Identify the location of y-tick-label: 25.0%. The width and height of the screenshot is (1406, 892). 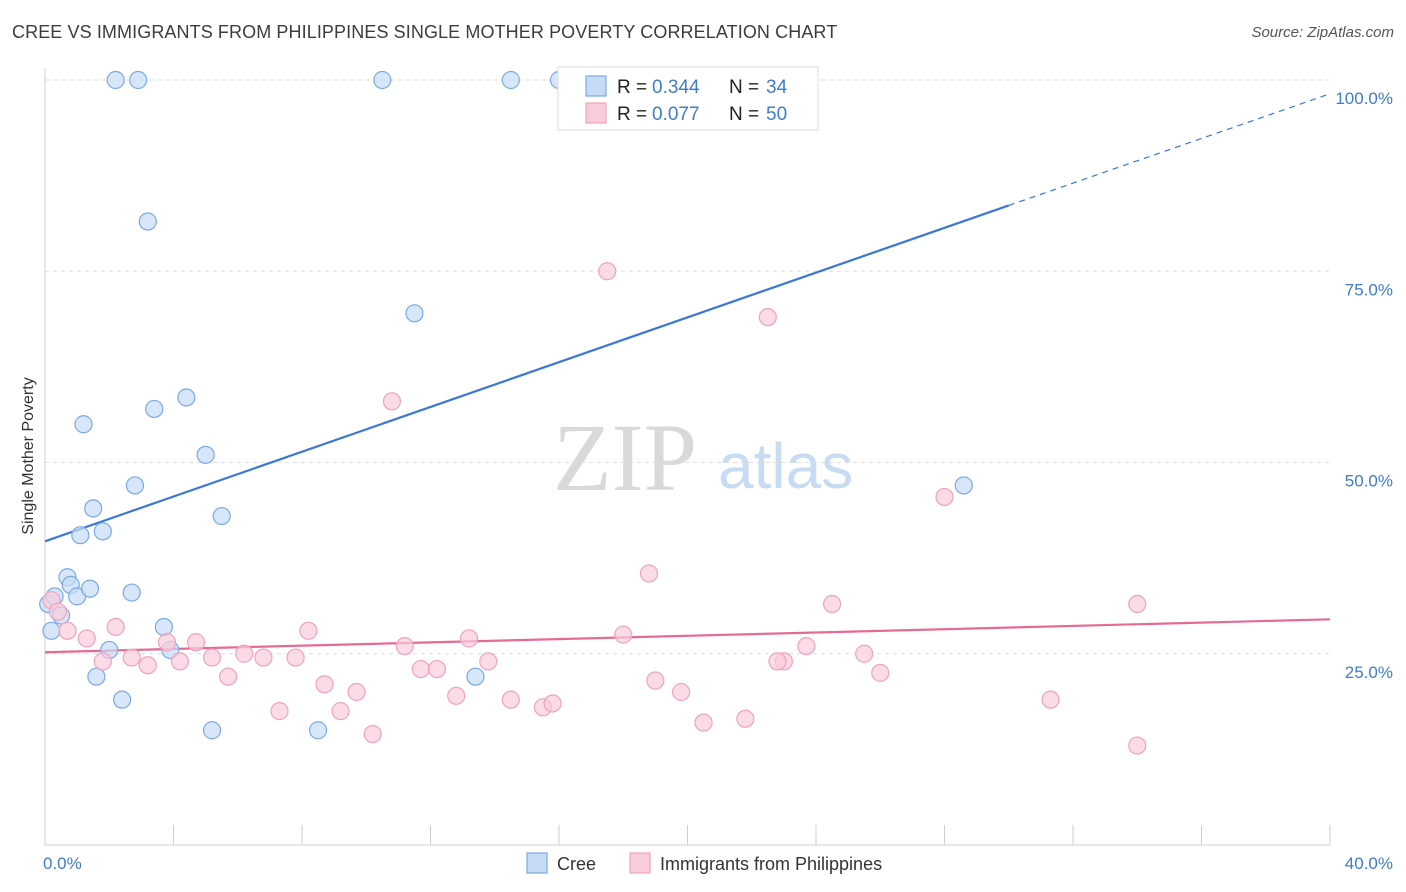
(1369, 672).